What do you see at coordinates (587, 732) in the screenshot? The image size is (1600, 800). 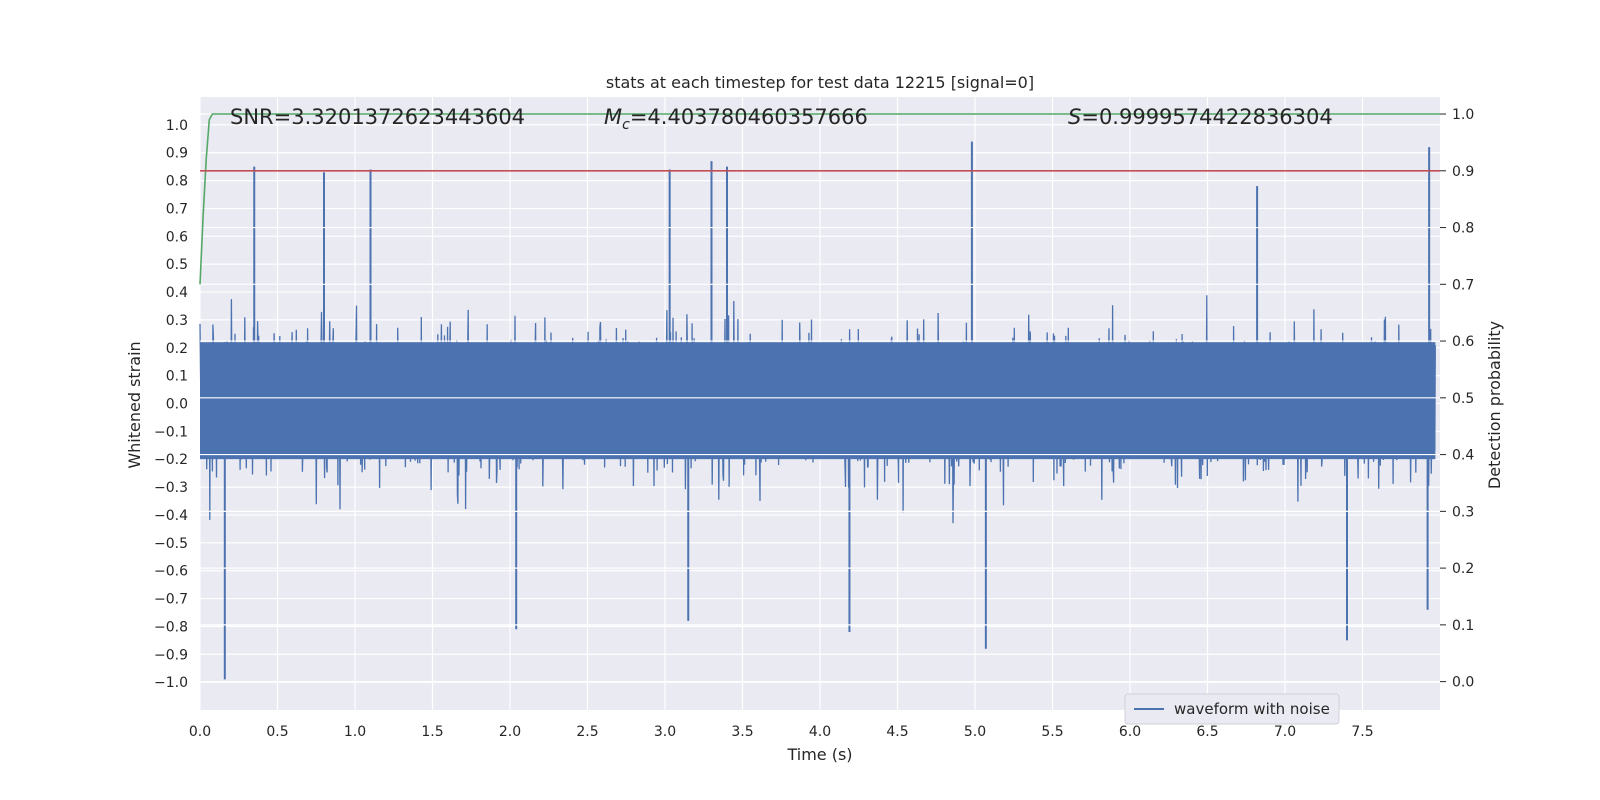 I see `x-tick-label: 2.5` at bounding box center [587, 732].